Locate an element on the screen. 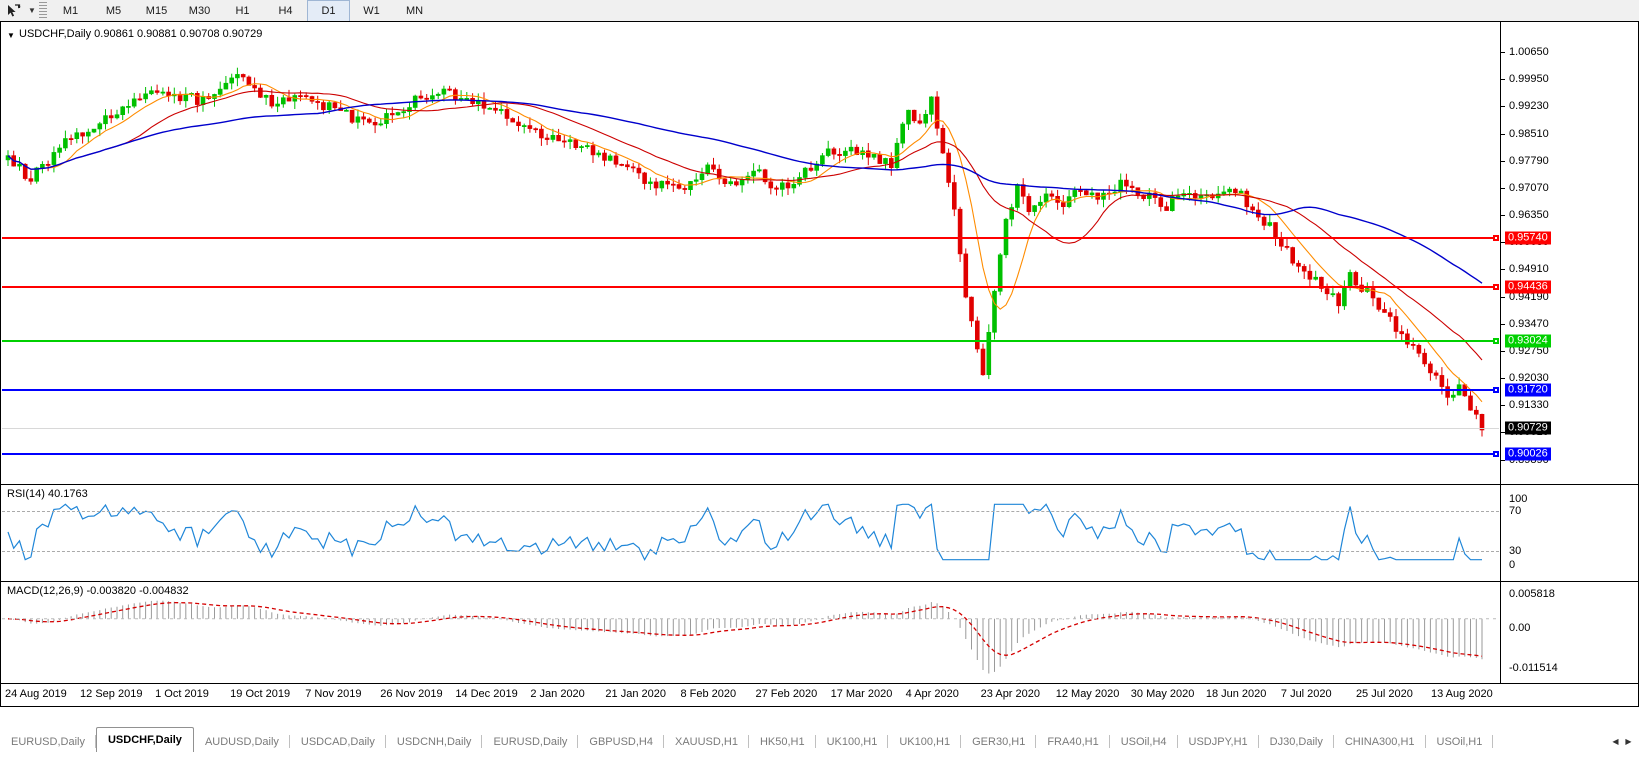 The width and height of the screenshot is (1639, 766). time-axis-label: 13 Aug 2020 is located at coordinates (1462, 694).